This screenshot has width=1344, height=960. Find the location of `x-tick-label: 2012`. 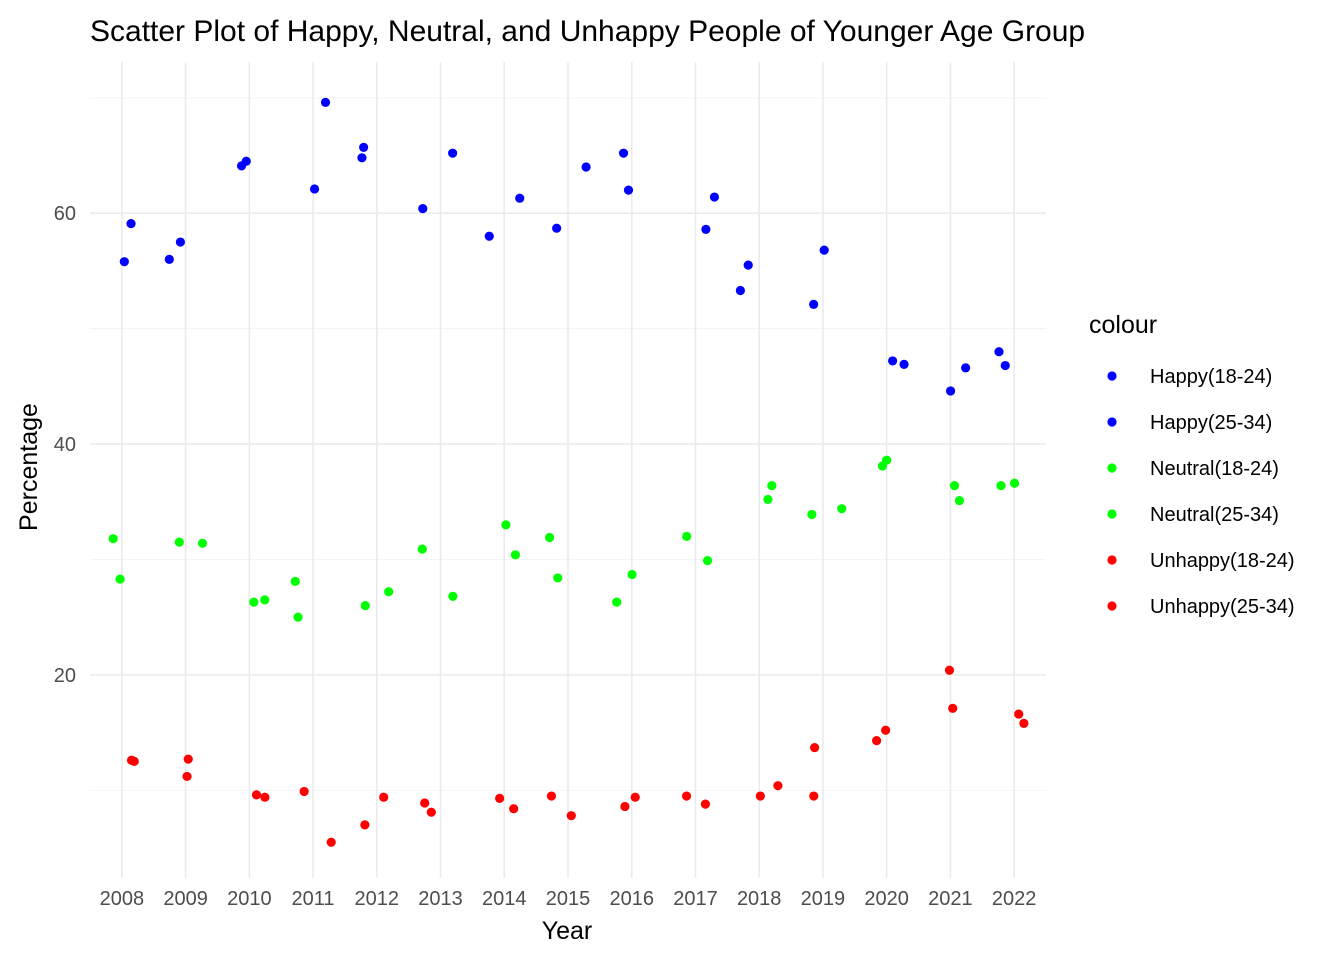

x-tick-label: 2012 is located at coordinates (377, 899).